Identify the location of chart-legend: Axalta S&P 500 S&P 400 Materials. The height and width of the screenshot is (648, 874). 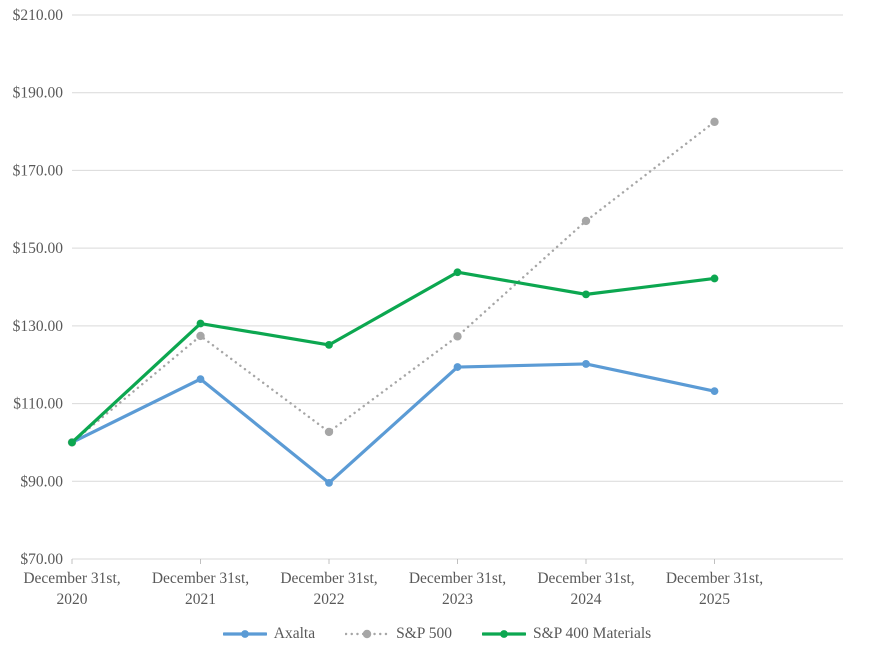
(437, 634).